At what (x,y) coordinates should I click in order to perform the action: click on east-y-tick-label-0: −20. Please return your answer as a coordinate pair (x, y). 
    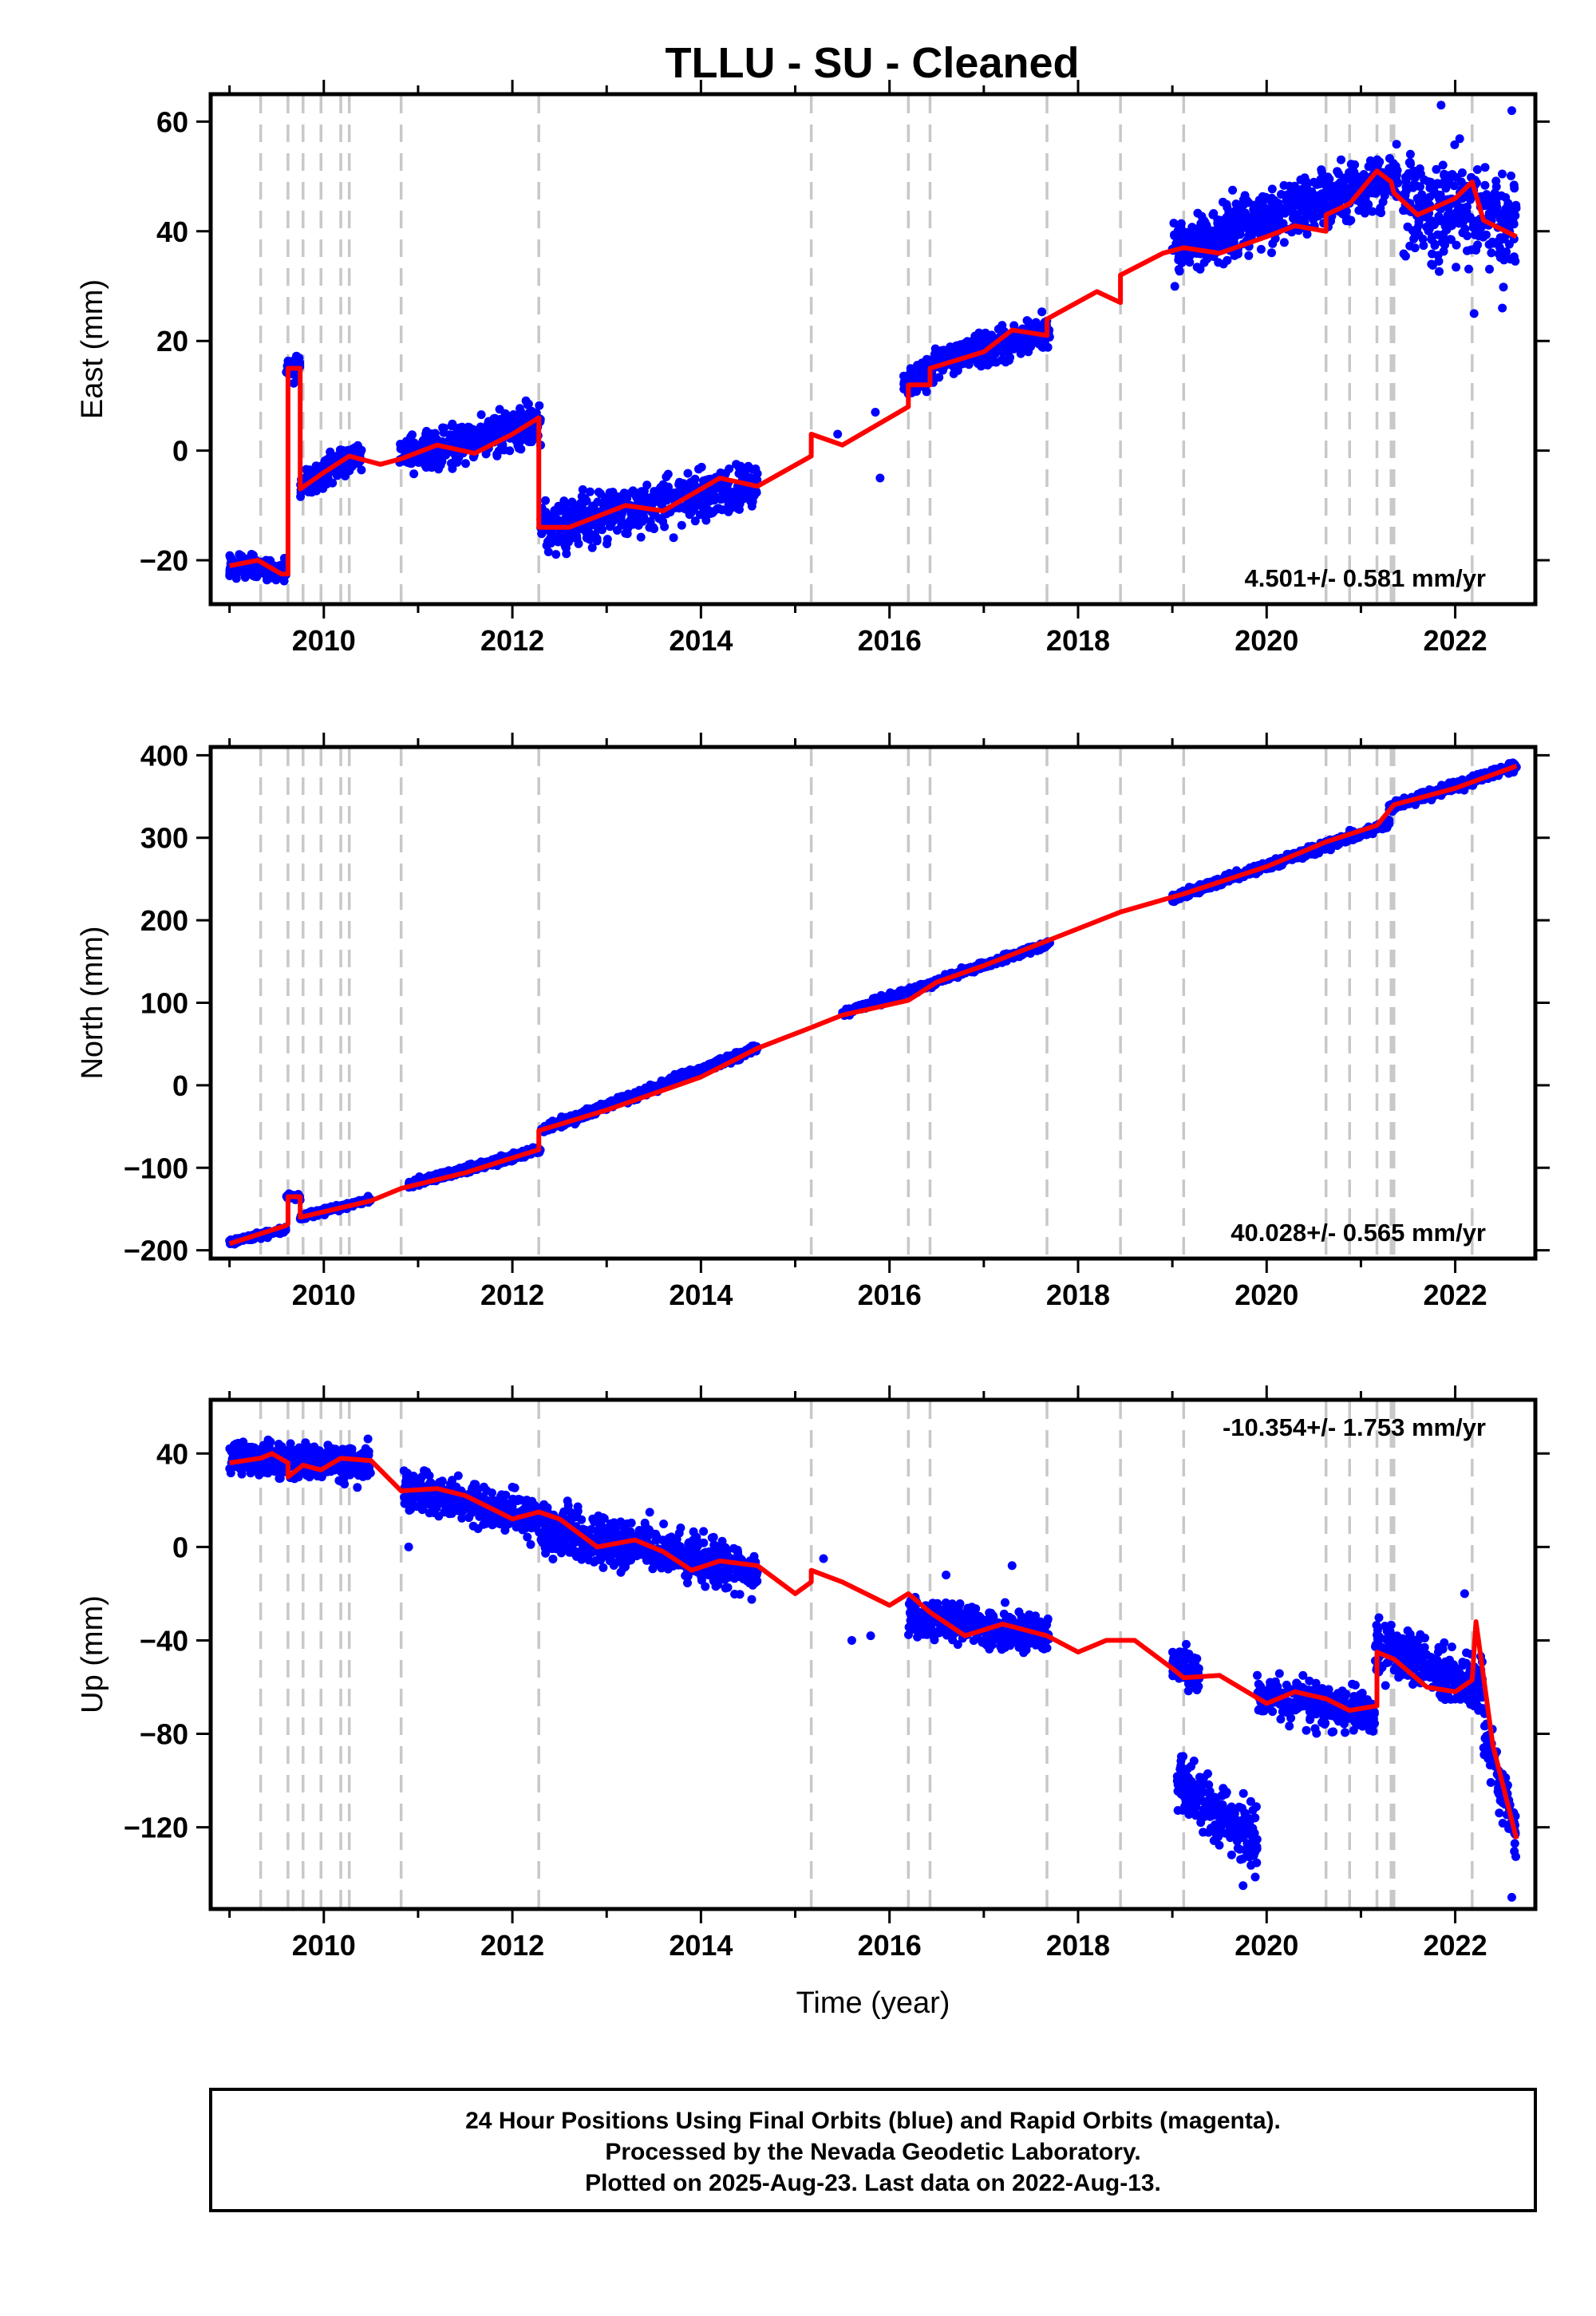
    Looking at the image, I should click on (164, 560).